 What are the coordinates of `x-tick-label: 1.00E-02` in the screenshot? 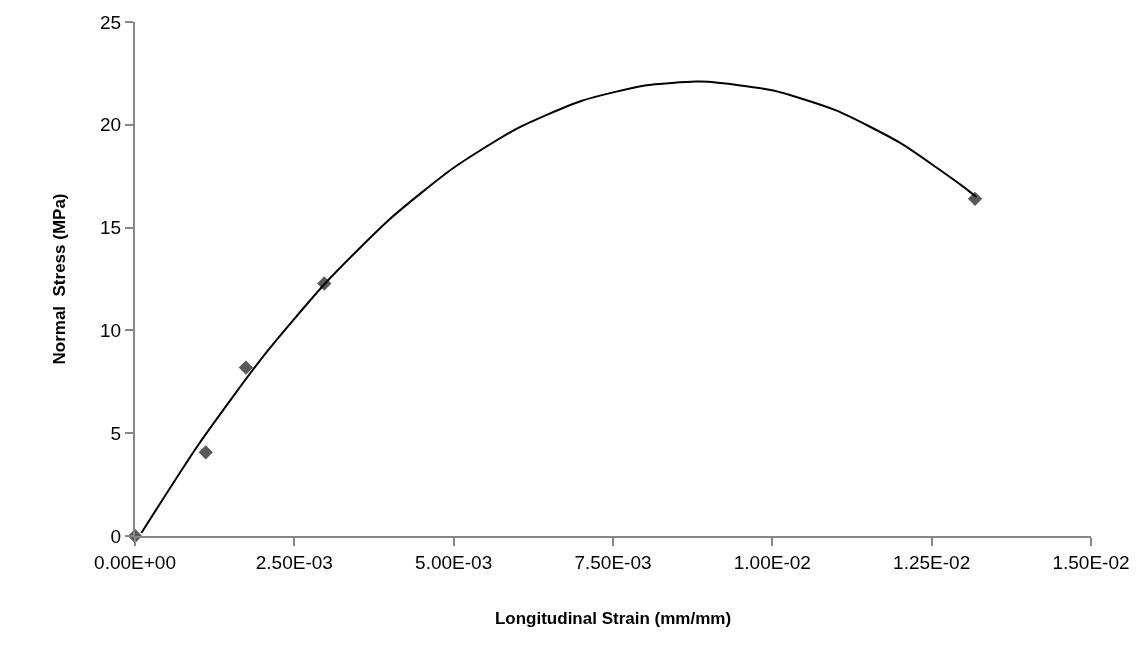 It's located at (772, 562).